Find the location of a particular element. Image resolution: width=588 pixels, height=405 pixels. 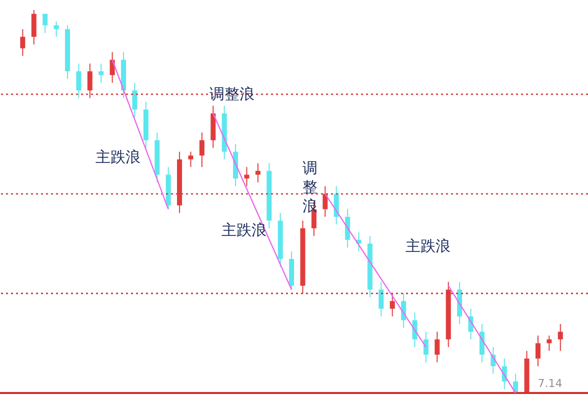

annotation: 7.14 is located at coordinates (550, 383).